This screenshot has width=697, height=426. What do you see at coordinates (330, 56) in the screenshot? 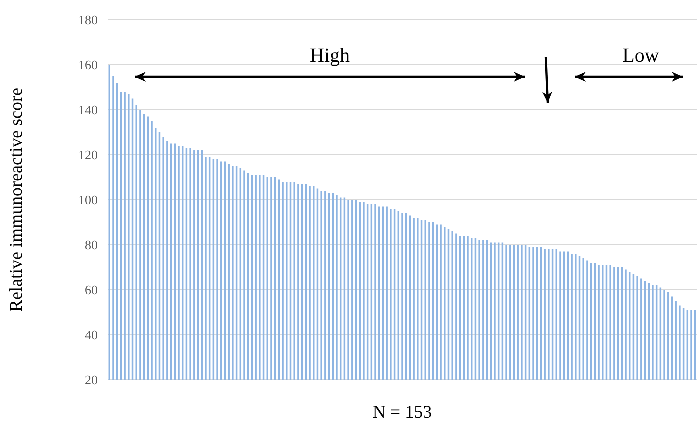
I see `annotation: High` at bounding box center [330, 56].